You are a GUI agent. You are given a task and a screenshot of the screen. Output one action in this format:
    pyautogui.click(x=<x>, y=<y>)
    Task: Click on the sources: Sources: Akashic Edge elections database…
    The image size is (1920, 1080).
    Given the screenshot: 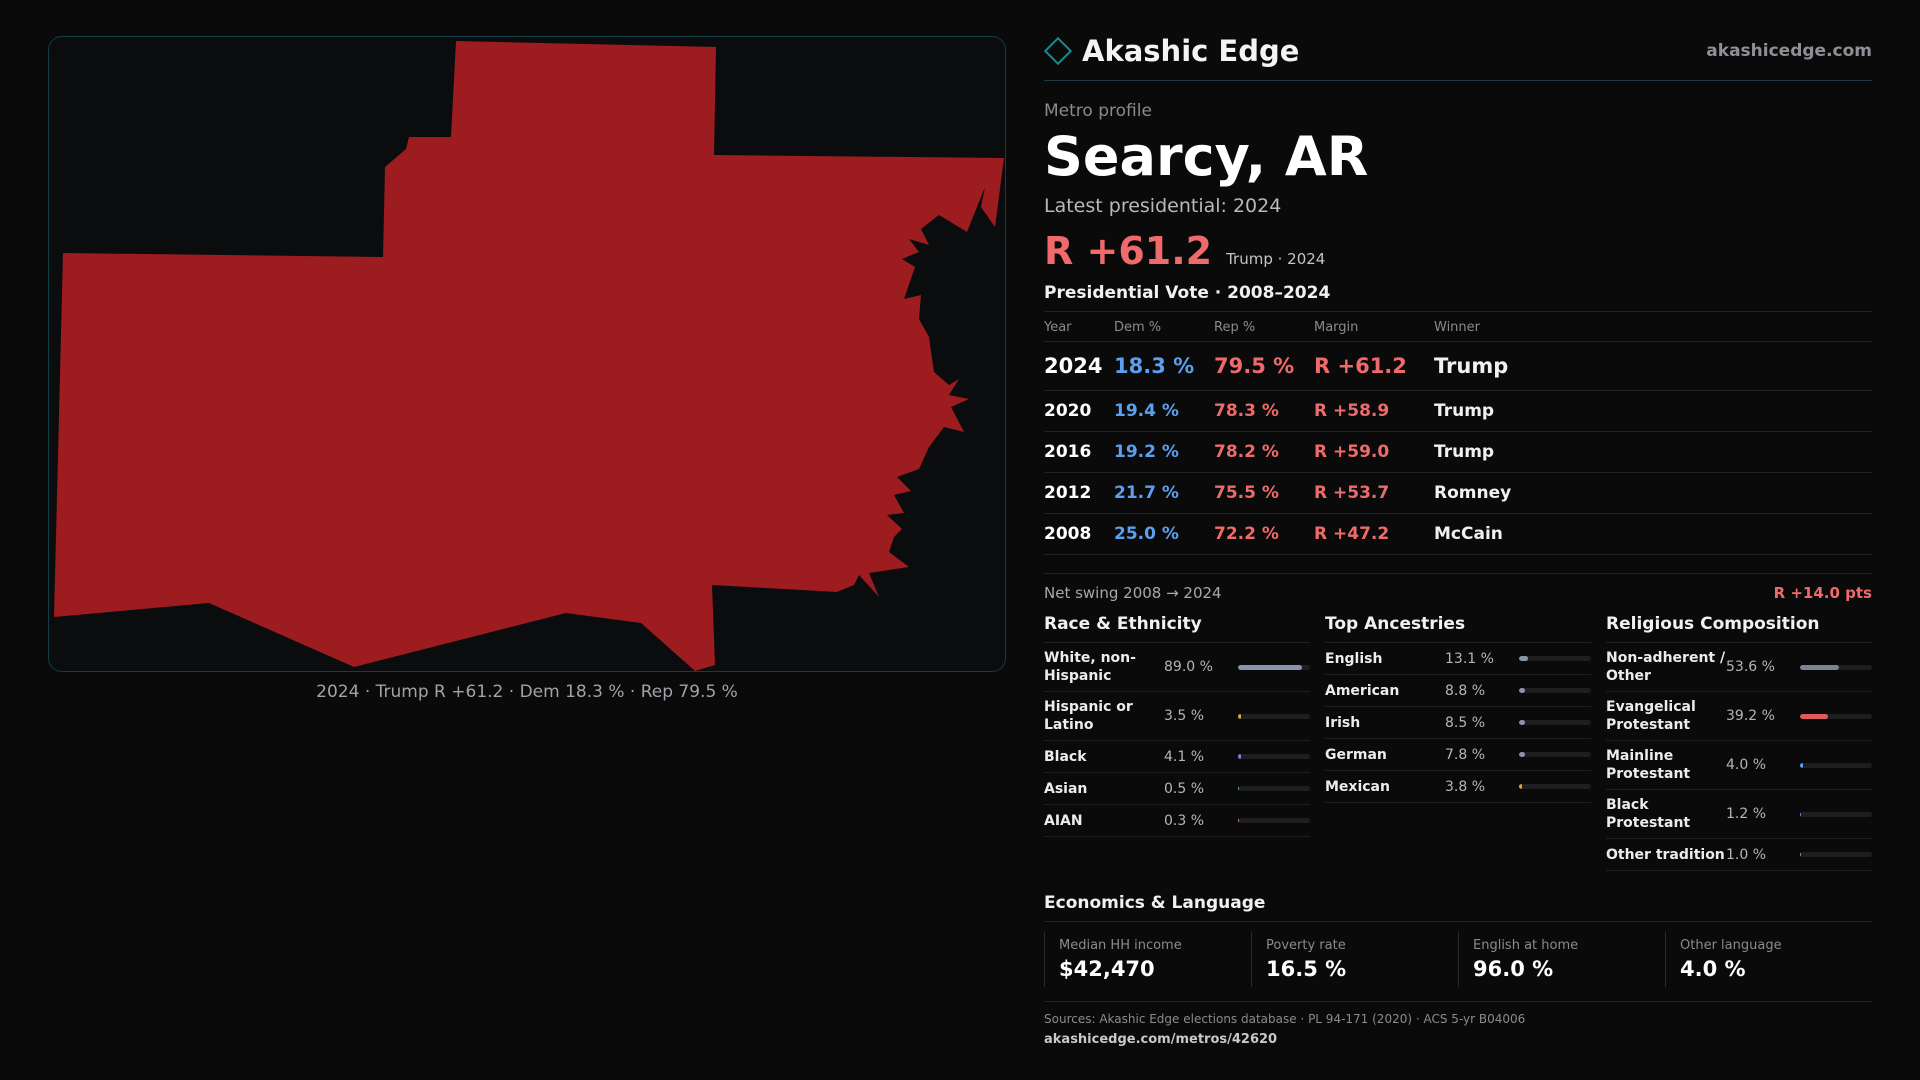 What is the action you would take?
    pyautogui.click(x=1458, y=1024)
    